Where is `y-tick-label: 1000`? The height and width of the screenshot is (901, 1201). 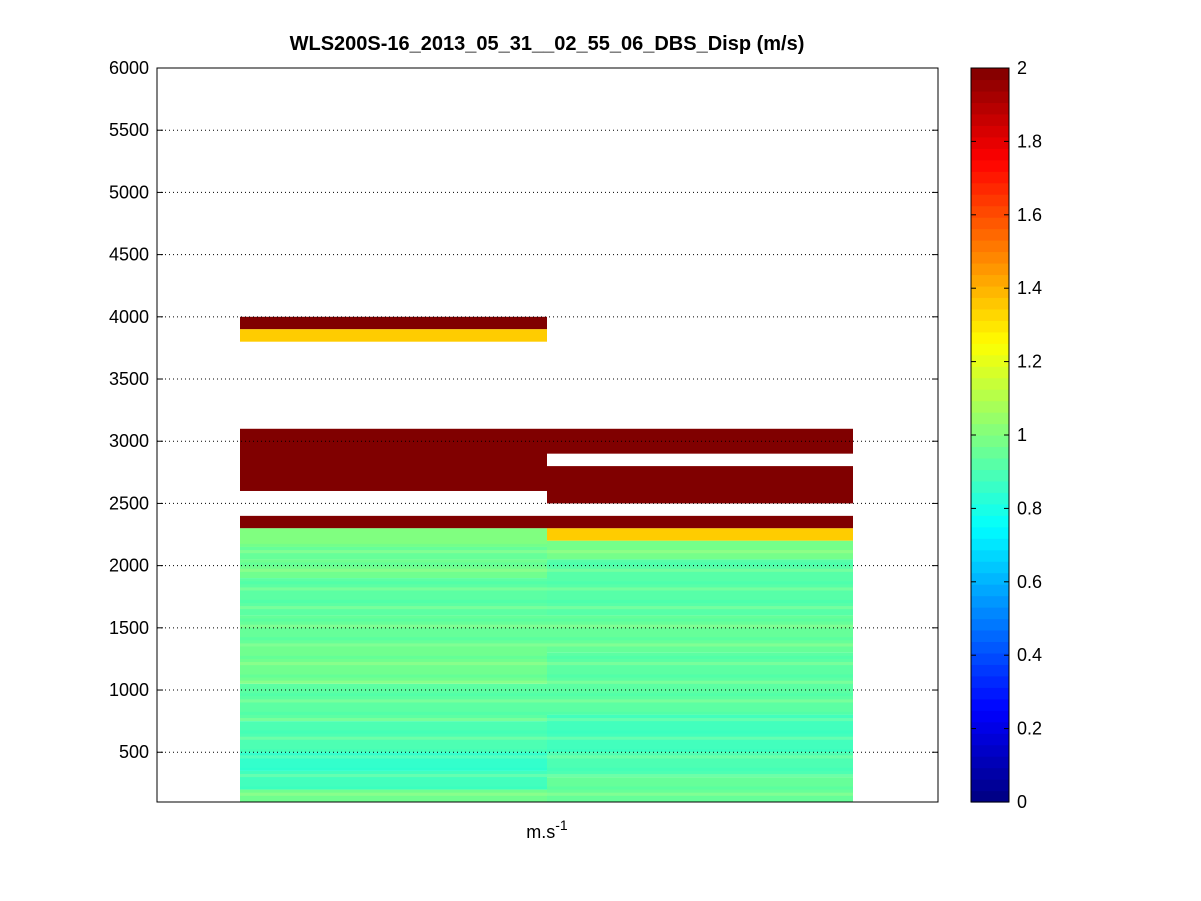 y-tick-label: 1000 is located at coordinates (129, 690).